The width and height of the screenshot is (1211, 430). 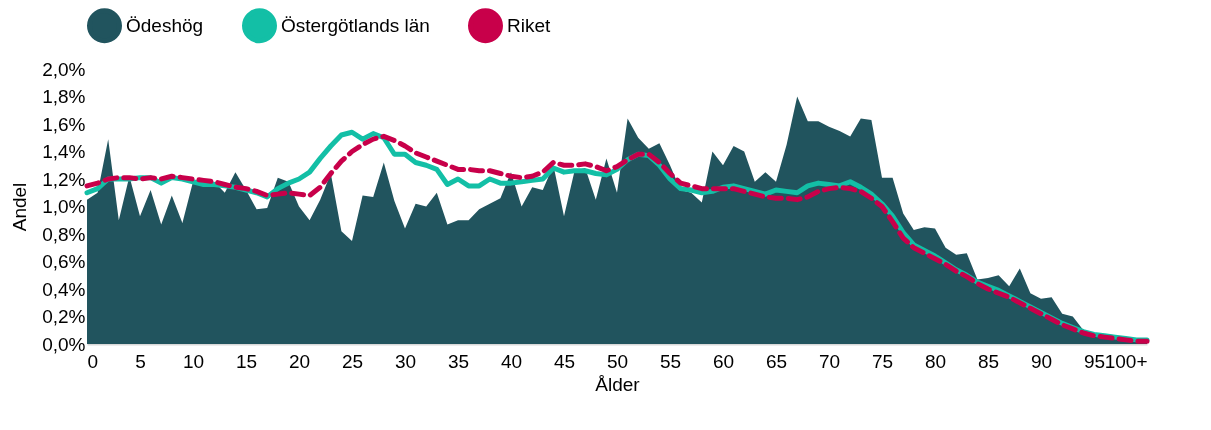 What do you see at coordinates (1041, 361) in the screenshot?
I see `x-tick-label: 90` at bounding box center [1041, 361].